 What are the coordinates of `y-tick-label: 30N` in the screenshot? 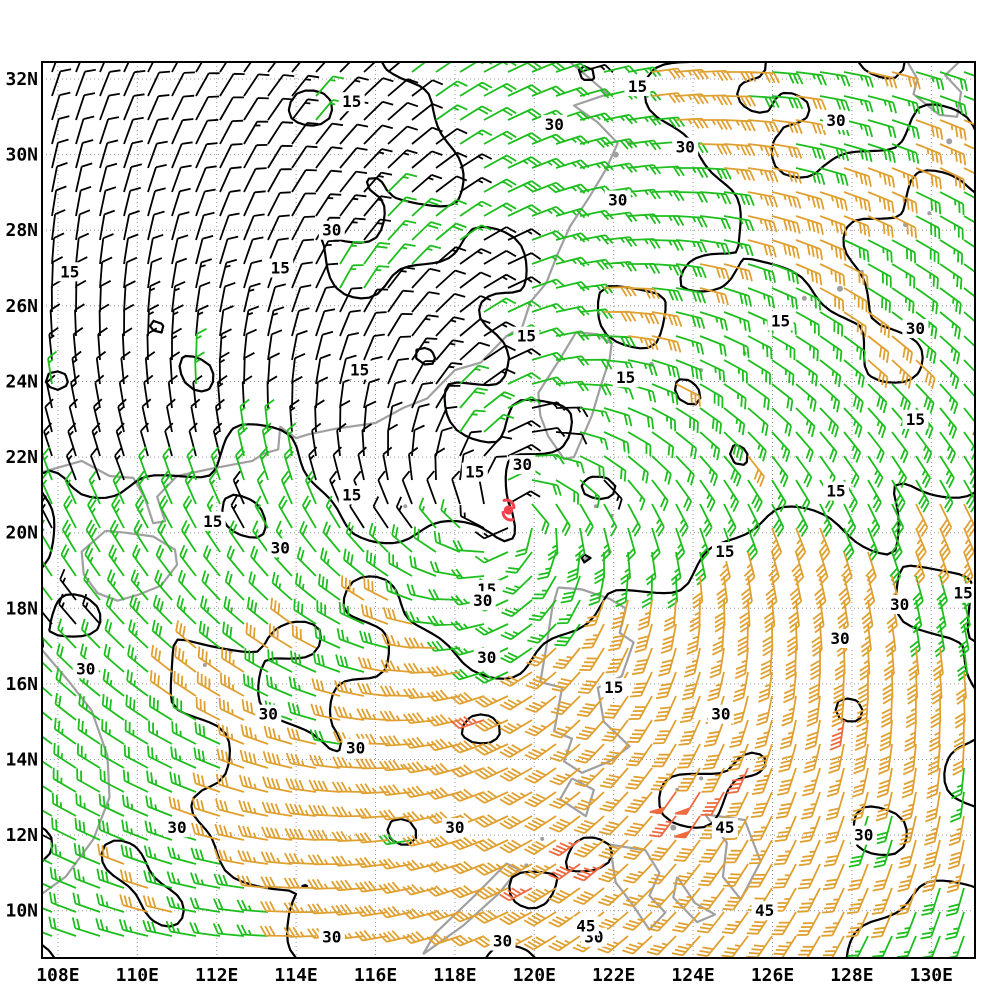 It's located at (21, 155).